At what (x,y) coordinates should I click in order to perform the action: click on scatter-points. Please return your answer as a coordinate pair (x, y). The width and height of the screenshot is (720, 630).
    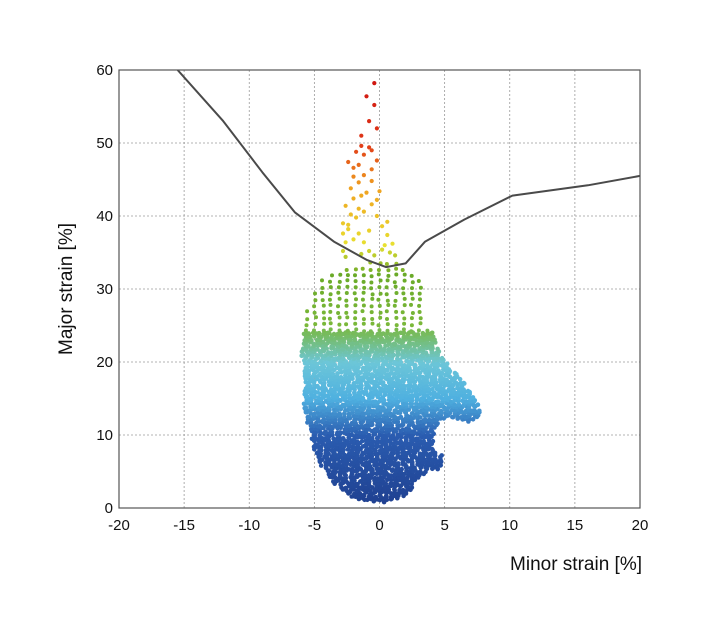
    Looking at the image, I should click on (390, 382).